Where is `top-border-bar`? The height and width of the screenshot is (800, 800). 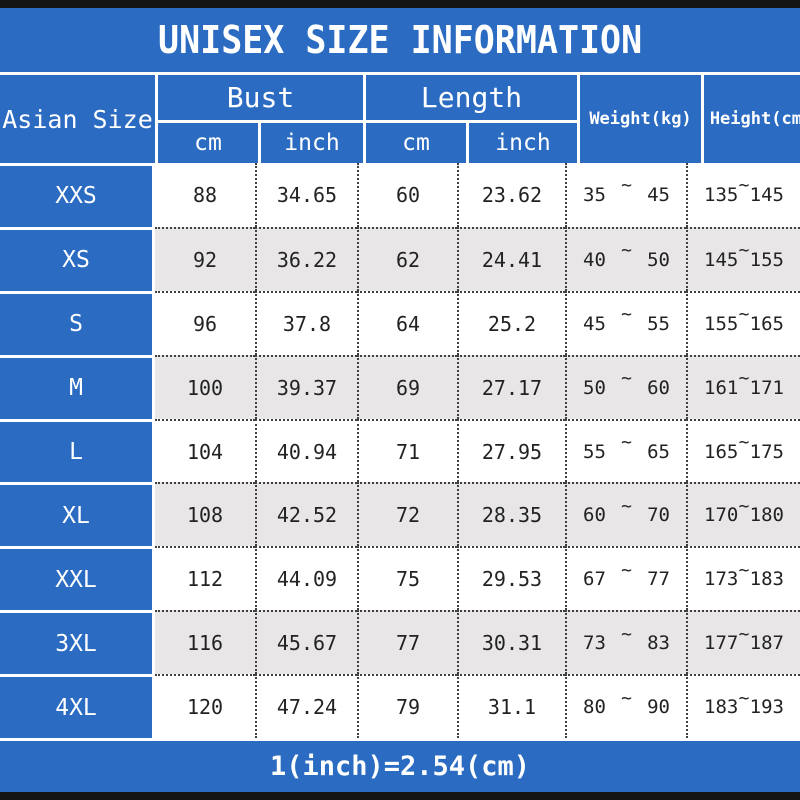 top-border-bar is located at coordinates (400, 4).